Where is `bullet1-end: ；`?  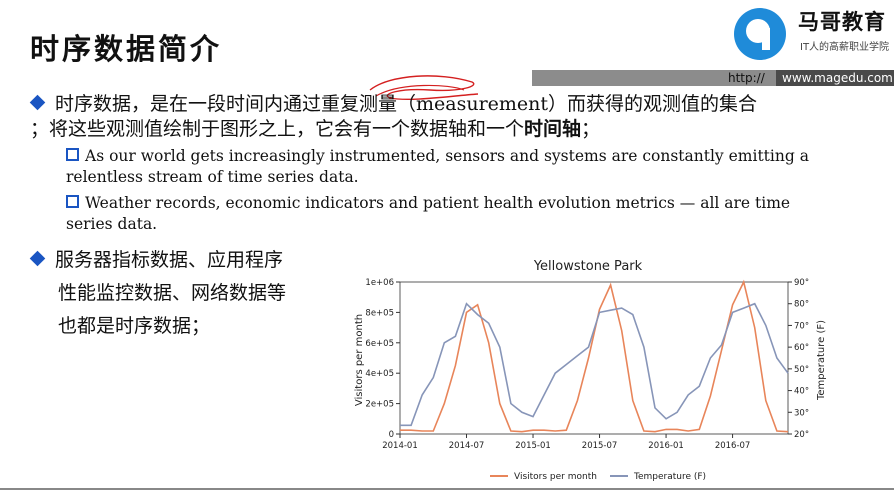 bullet1-end: ； is located at coordinates (591, 129).